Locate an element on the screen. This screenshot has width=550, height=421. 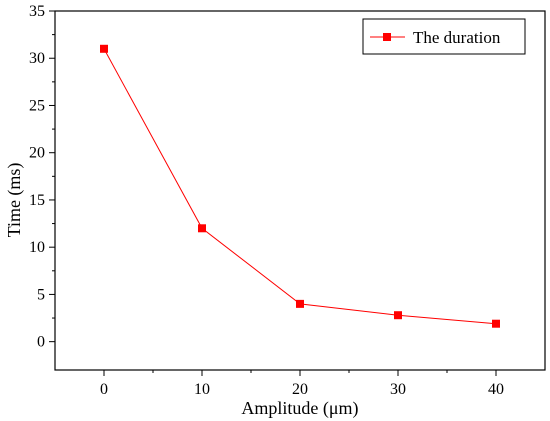
y-tick-label: 0 is located at coordinates (41, 342).